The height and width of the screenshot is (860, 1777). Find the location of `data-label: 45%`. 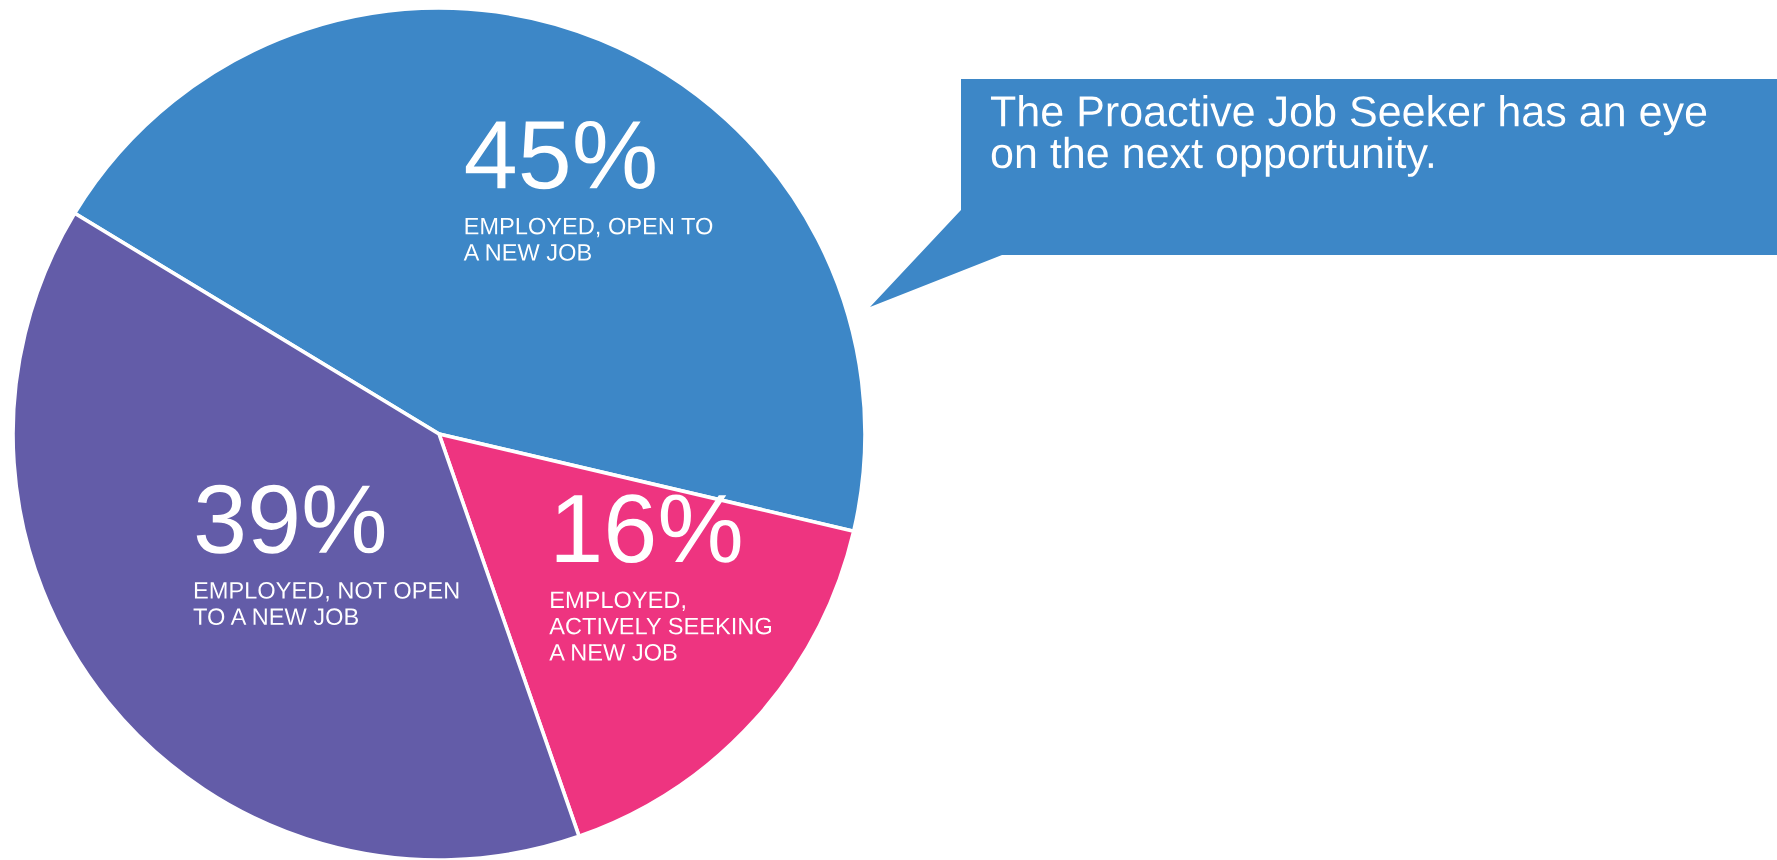

data-label: 45% is located at coordinates (560, 155).